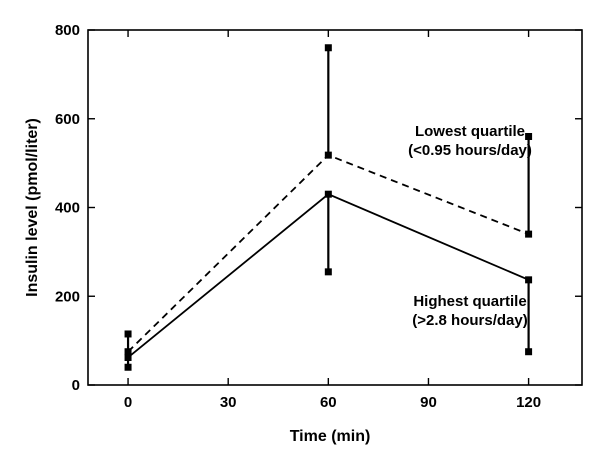 The image size is (600, 449). I want to click on x-tick-label: 120, so click(528, 402).